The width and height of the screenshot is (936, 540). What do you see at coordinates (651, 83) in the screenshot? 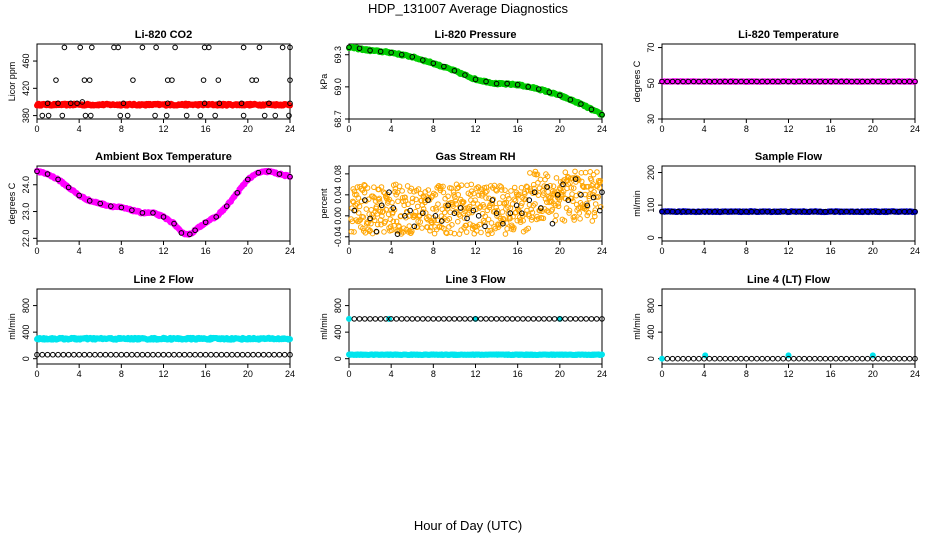
I see `y-tick-label: 50` at bounding box center [651, 83].